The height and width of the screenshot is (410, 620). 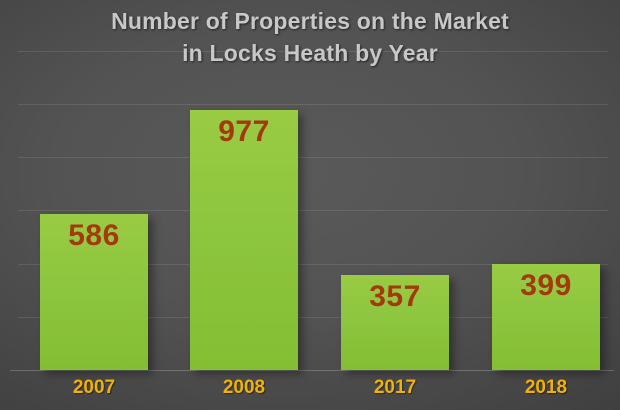 I want to click on chart-title-line-2: in Locks Heath by Year, so click(x=310, y=53).